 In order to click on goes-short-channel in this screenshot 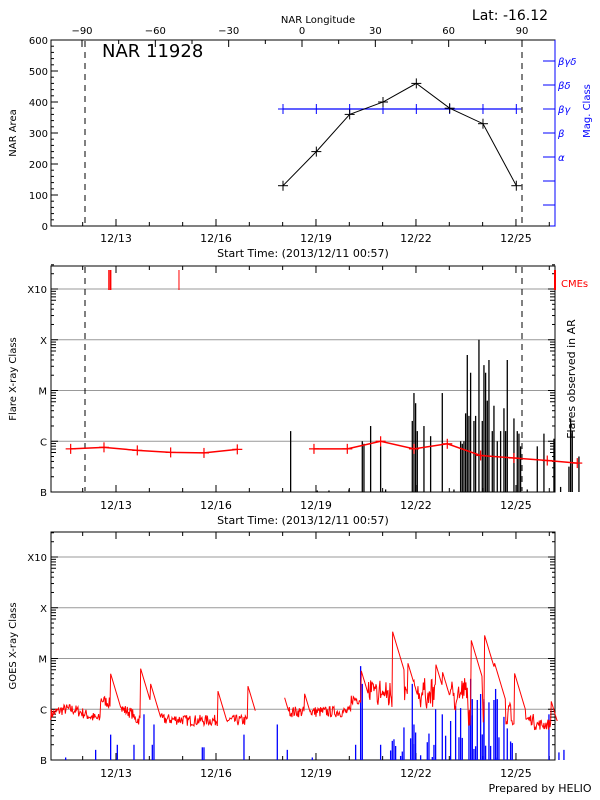, I will do `click(315, 713)`.